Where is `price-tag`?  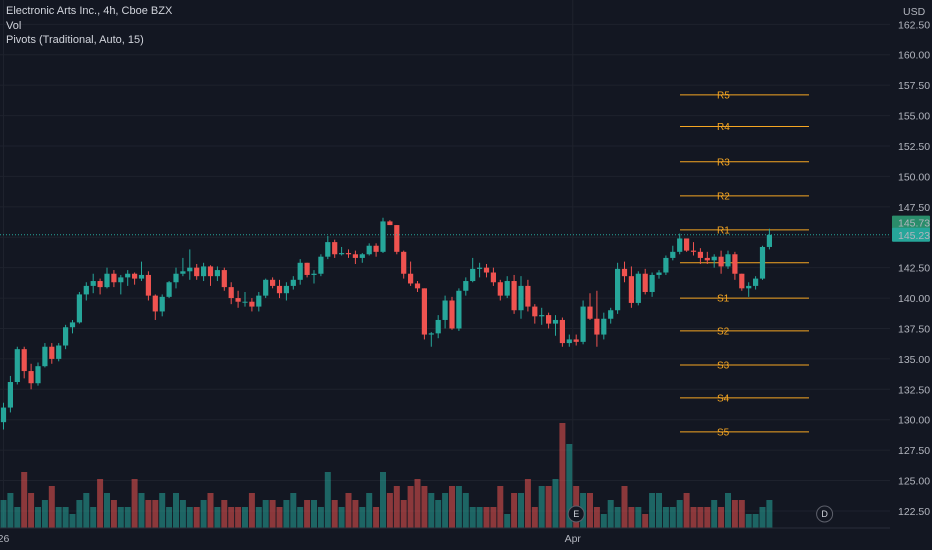
price-tag is located at coordinates (911, 222).